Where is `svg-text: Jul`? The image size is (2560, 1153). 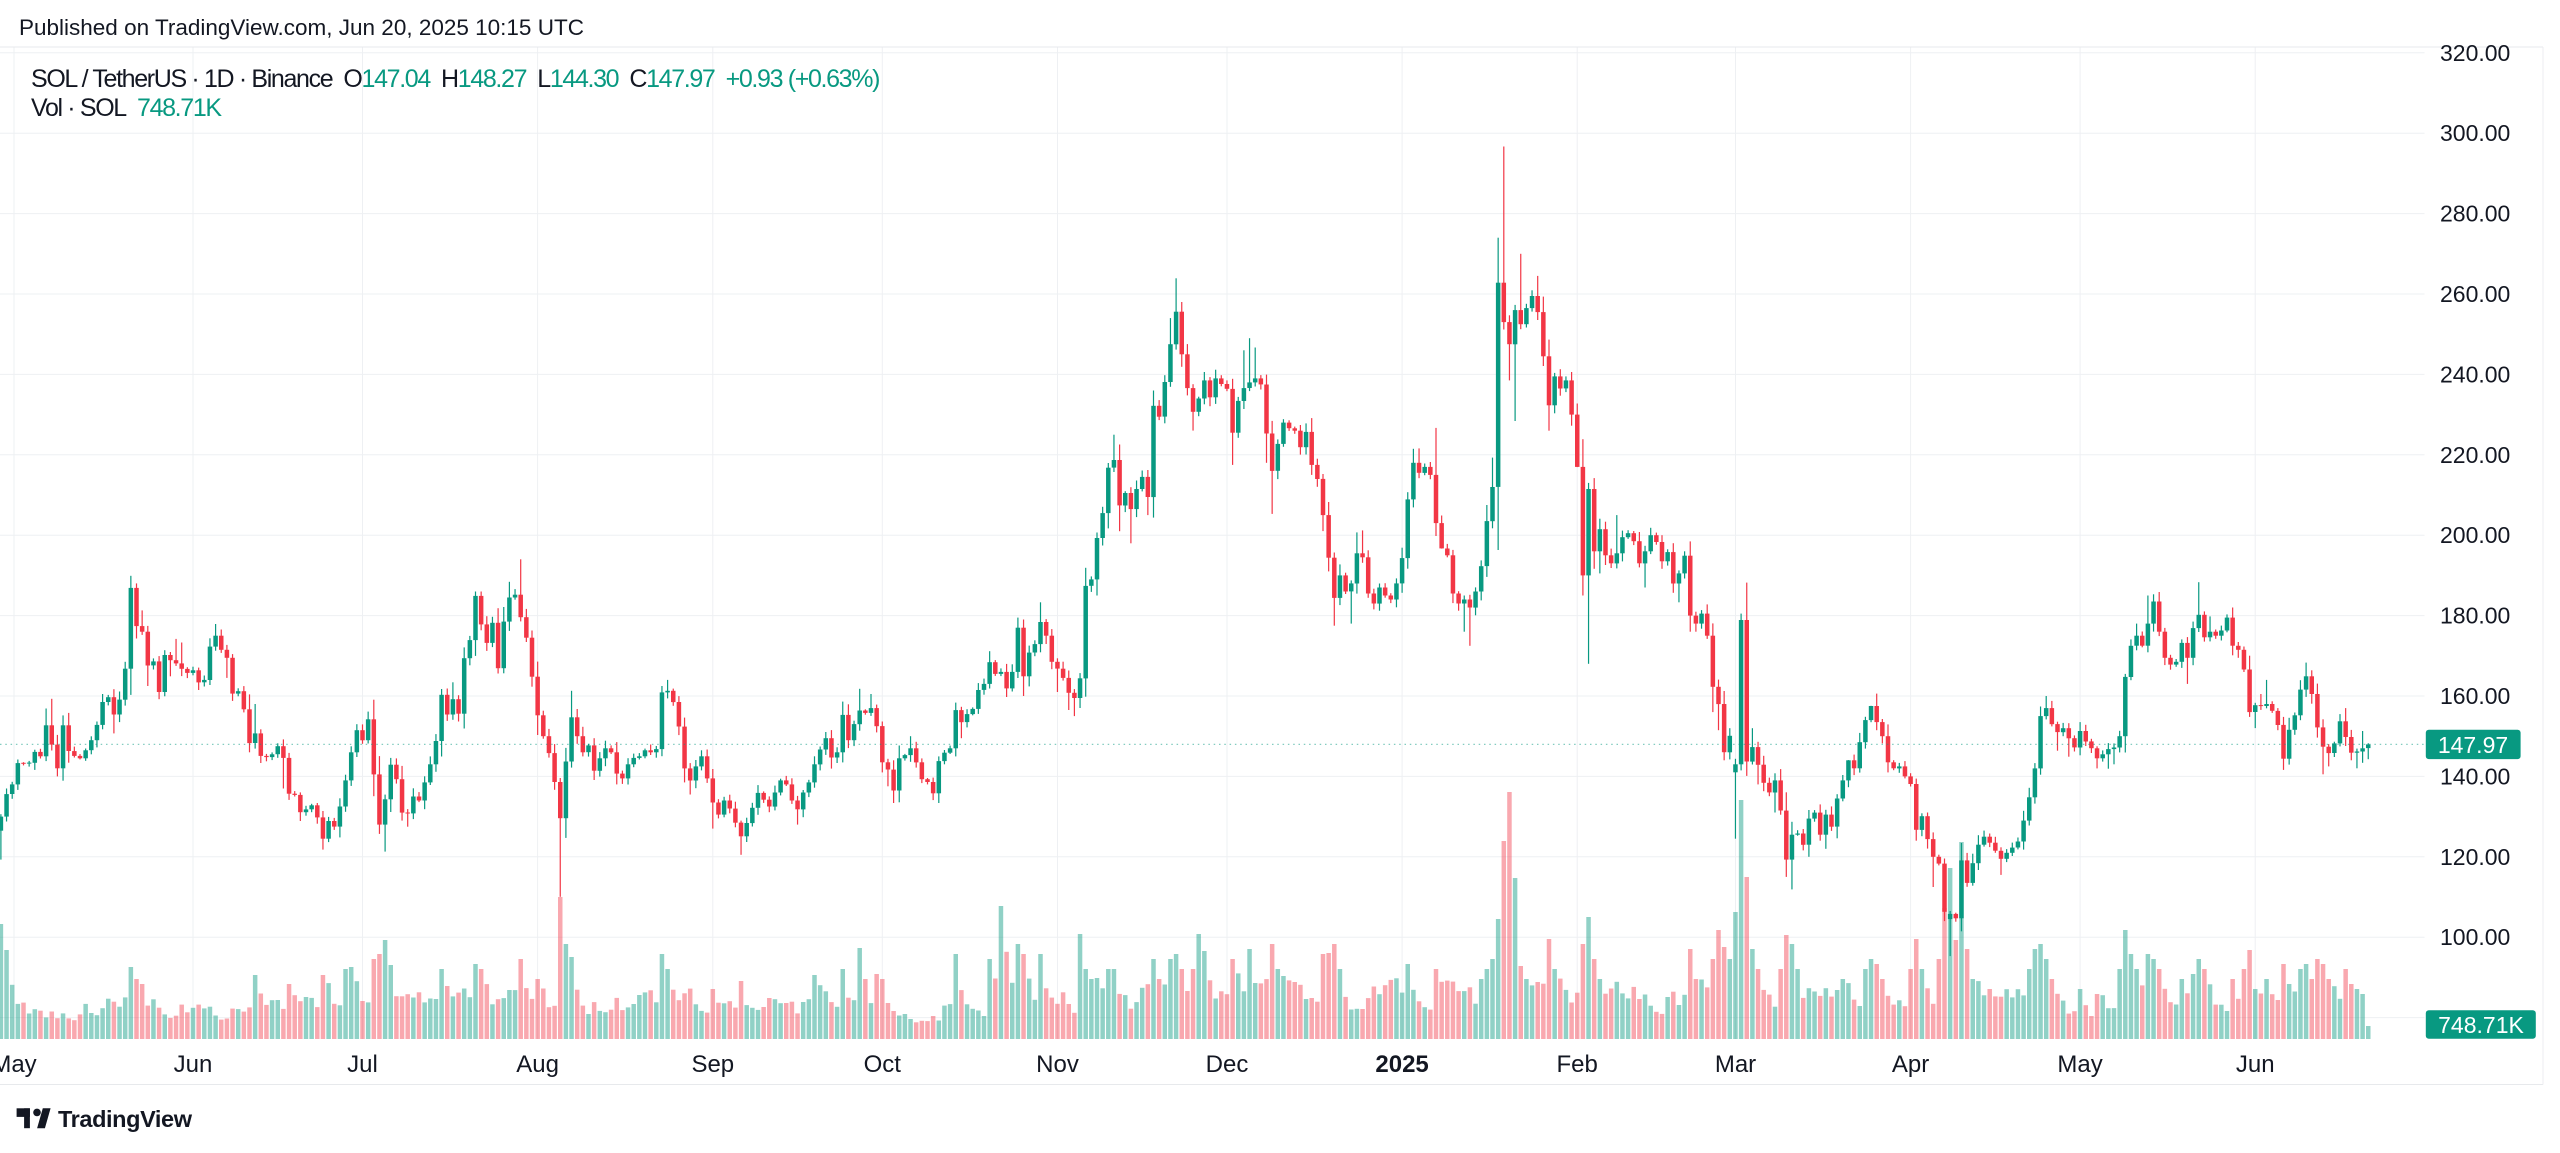 svg-text: Jul is located at coordinates (362, 1064).